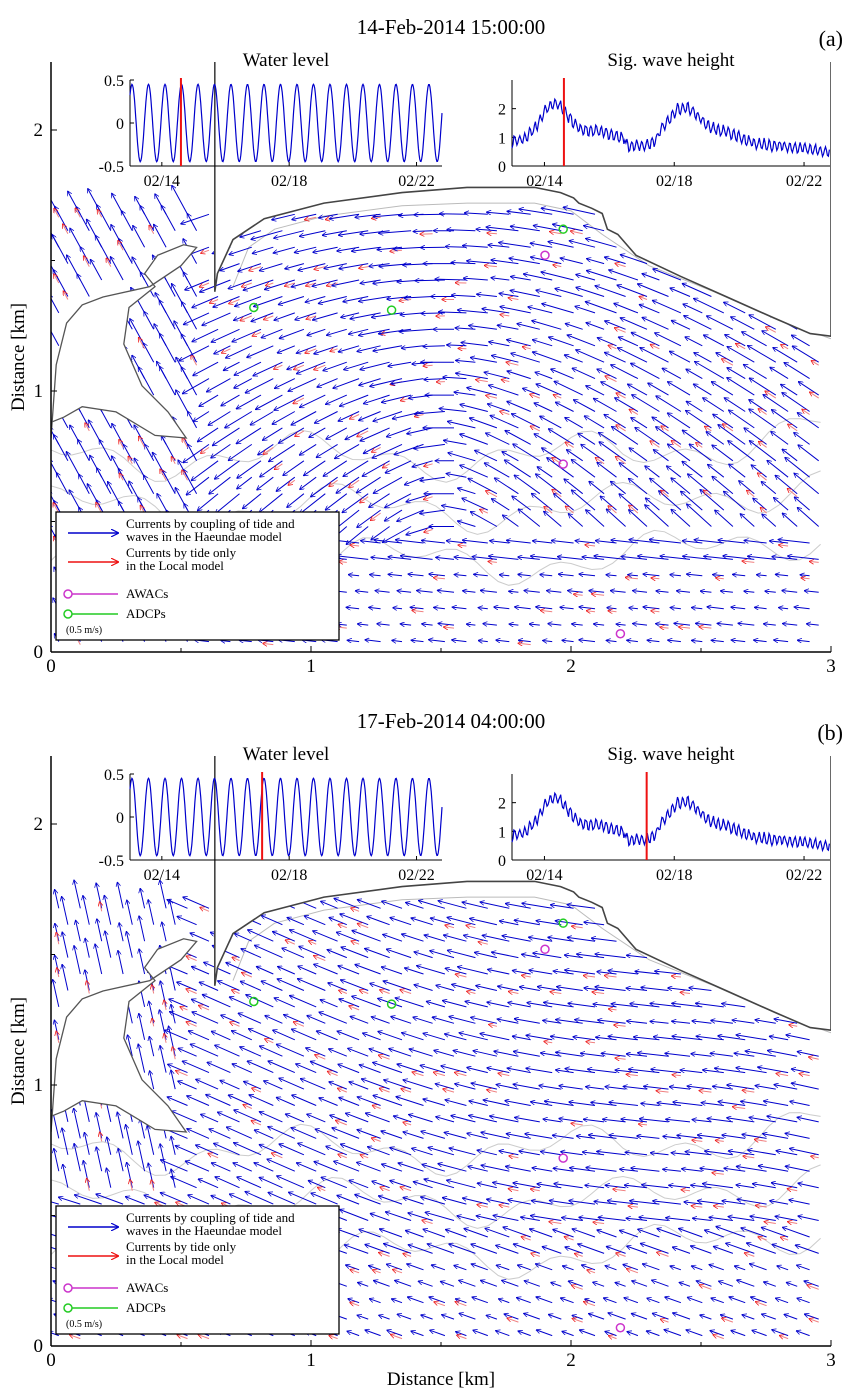  Describe the element at coordinates (563, 464) in the screenshot. I see `awac-station` at that location.